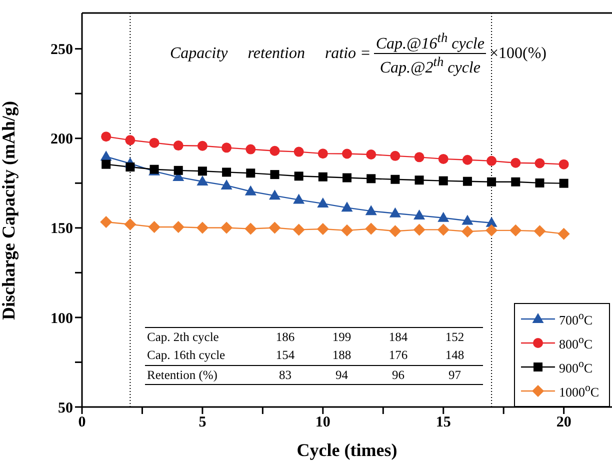 The height and width of the screenshot is (468, 612). Describe the element at coordinates (347, 450) in the screenshot. I see `x-axis-title: Cycle (times)` at that location.